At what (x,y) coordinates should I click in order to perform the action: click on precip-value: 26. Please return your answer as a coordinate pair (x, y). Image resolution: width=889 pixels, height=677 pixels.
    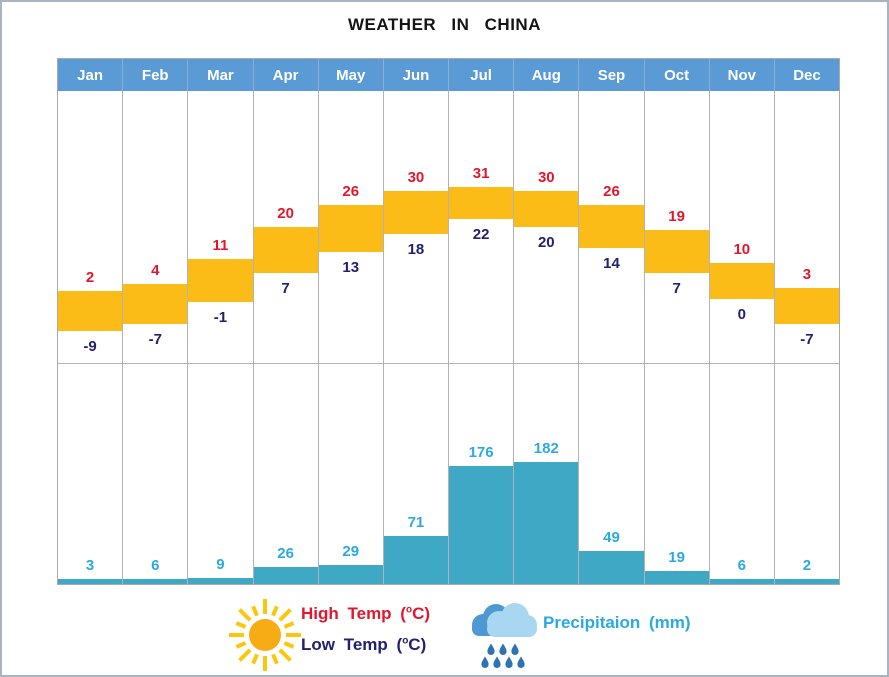
    Looking at the image, I should click on (285, 553).